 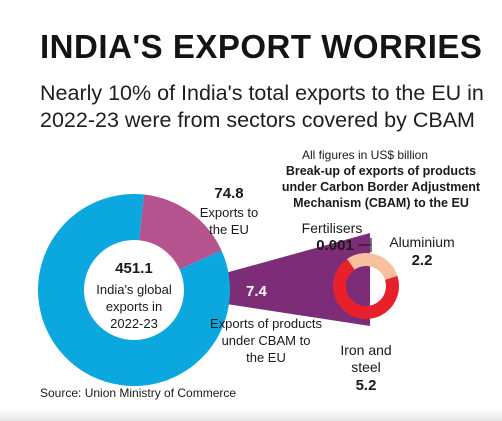 I want to click on cbam-caption-line-3: the EU, so click(x=266, y=357).